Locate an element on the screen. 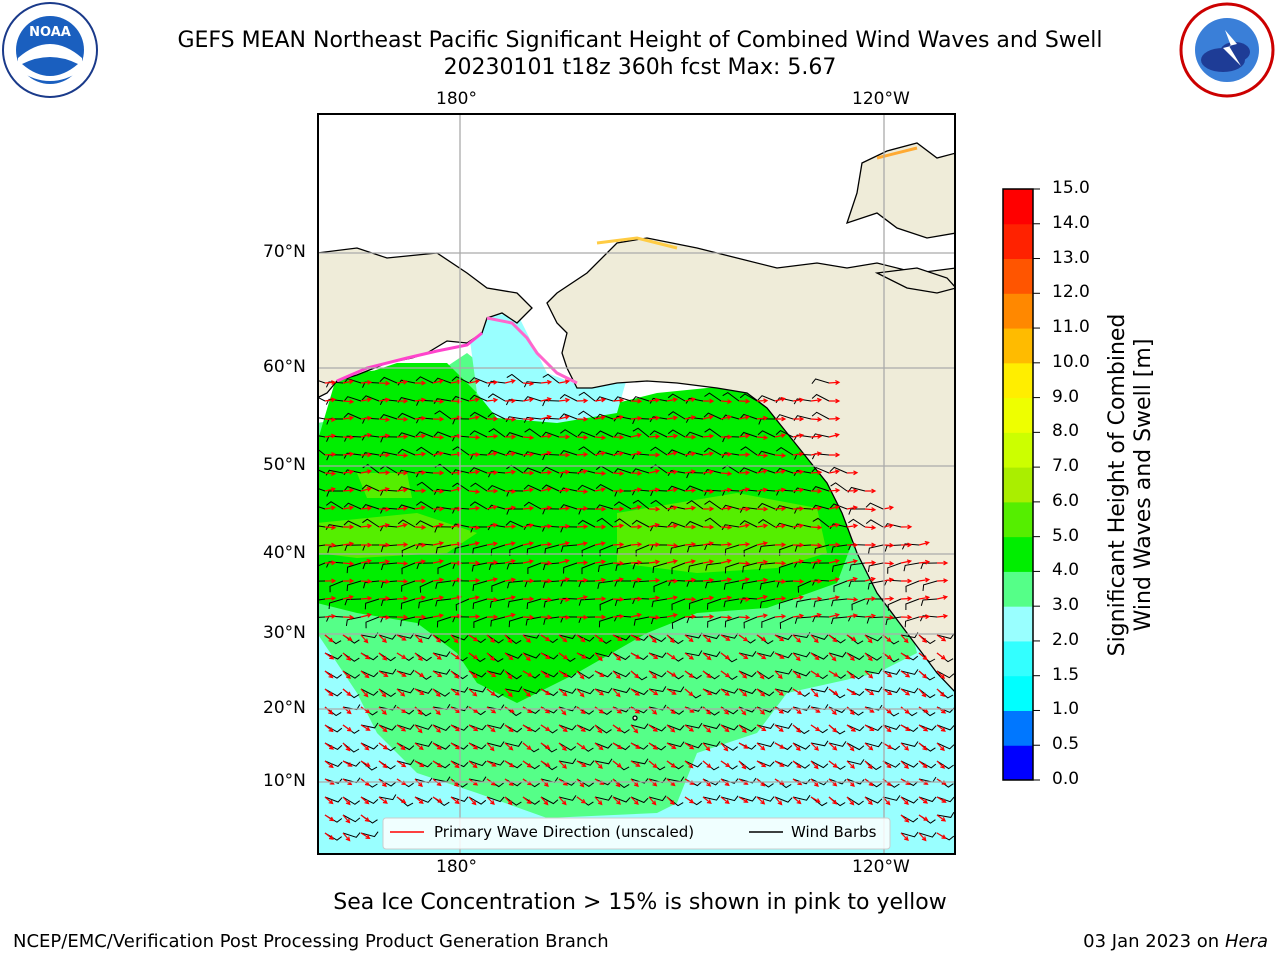 Image resolution: width=1280 pixels, height=960 pixels. colorbar-swatch is located at coordinates (1018, 346).